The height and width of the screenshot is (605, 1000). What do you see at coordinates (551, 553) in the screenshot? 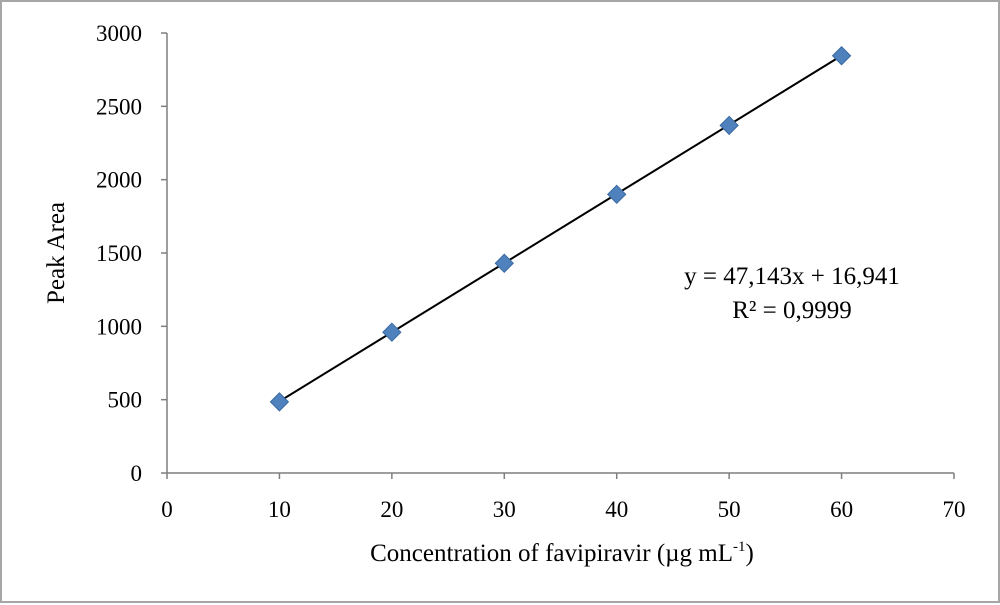
I see `x-axis-title-main: Concentration of favipiravir (µg mL` at bounding box center [551, 553].